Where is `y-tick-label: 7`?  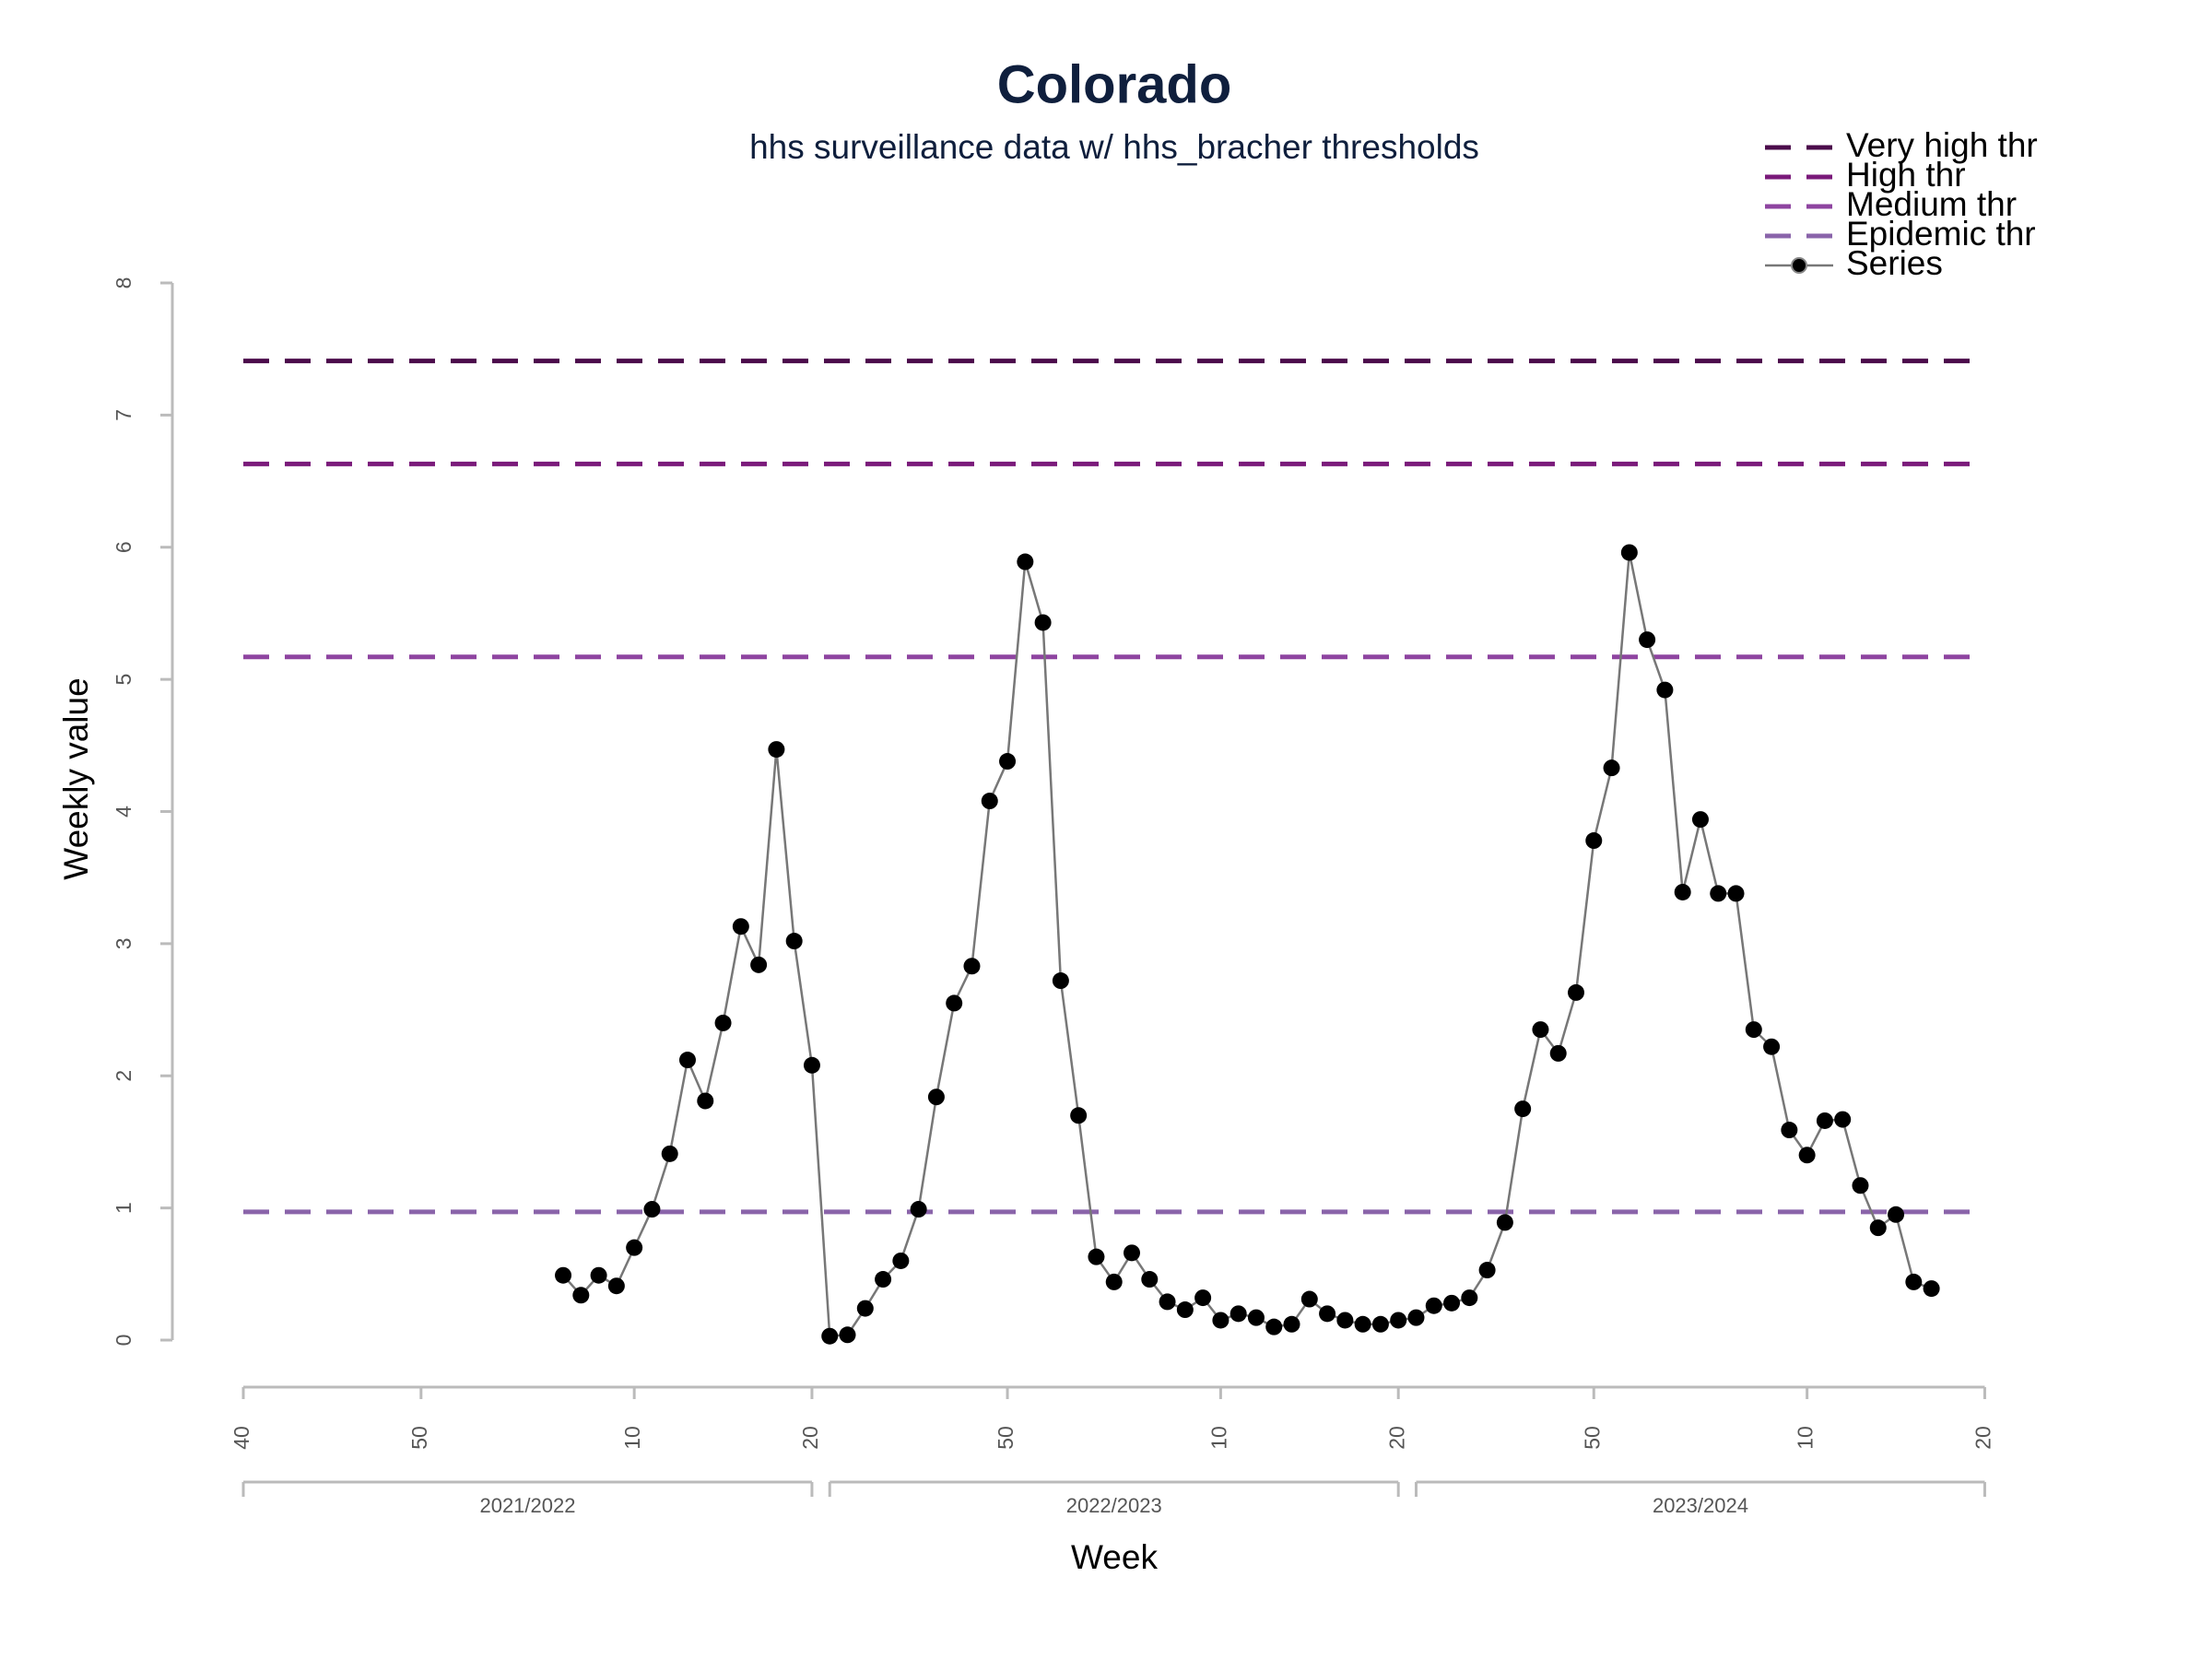
y-tick-label: 7 is located at coordinates (123, 415).